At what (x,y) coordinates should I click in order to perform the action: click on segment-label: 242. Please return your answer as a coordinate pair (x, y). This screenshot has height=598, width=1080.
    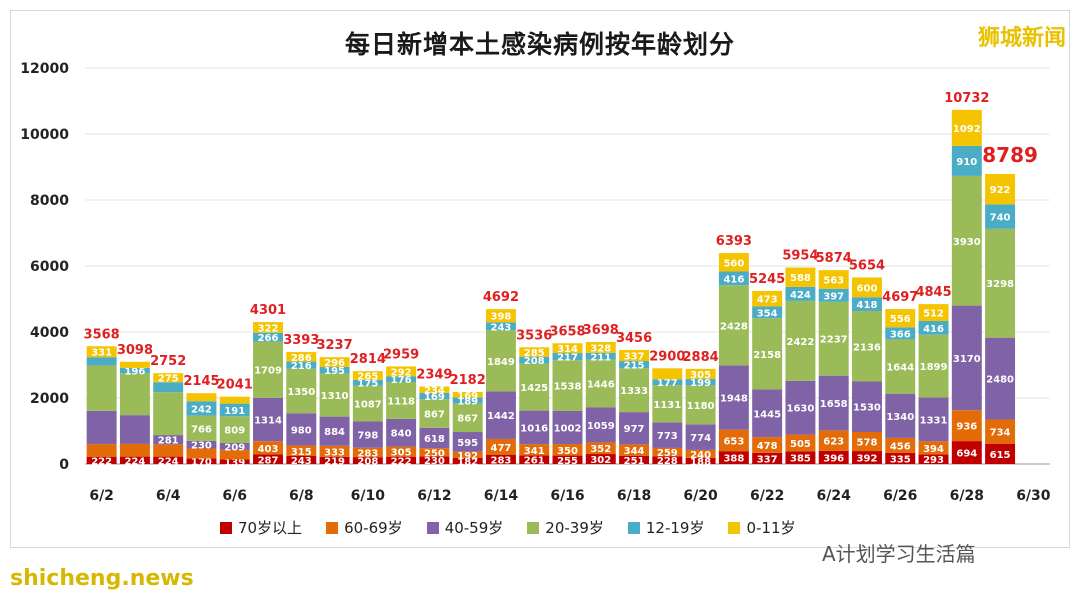
    Looking at the image, I should click on (201, 409).